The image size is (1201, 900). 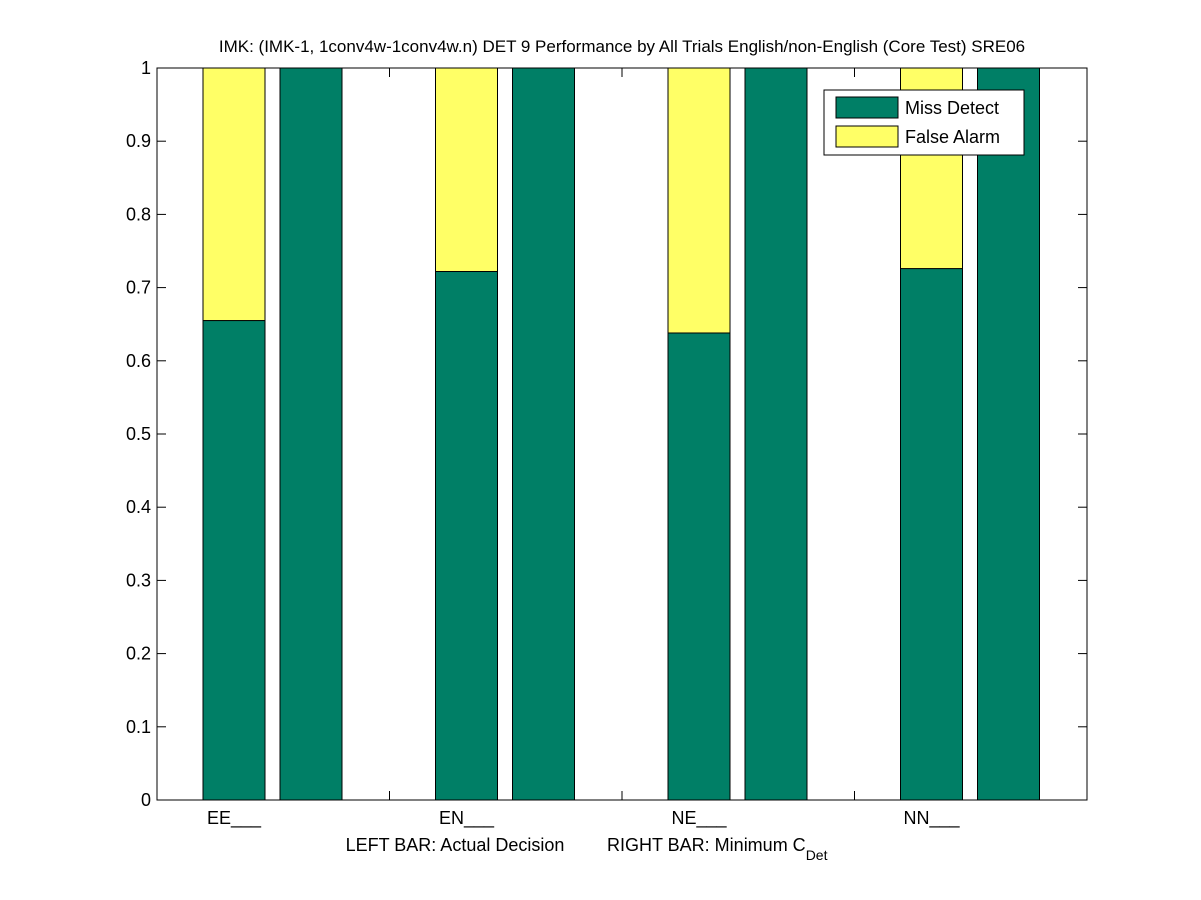 I want to click on x-axis-label-right: RIGHT BAR: Minimum CDet, so click(x=717, y=849).